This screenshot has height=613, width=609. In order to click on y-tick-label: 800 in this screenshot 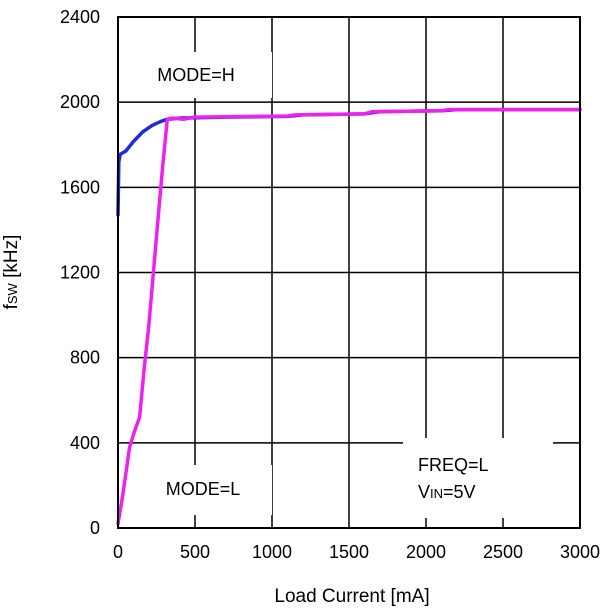, I will do `click(85, 358)`.